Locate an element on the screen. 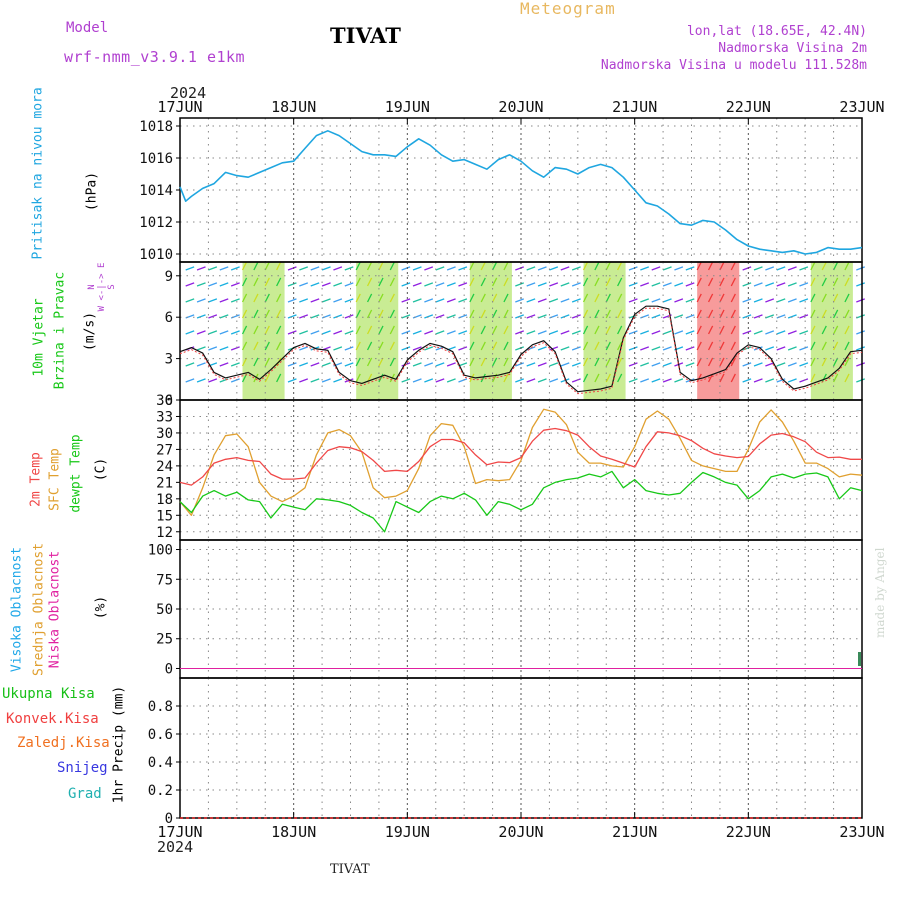 The height and width of the screenshot is (900, 900). wind-speed-line is located at coordinates (521, 349).